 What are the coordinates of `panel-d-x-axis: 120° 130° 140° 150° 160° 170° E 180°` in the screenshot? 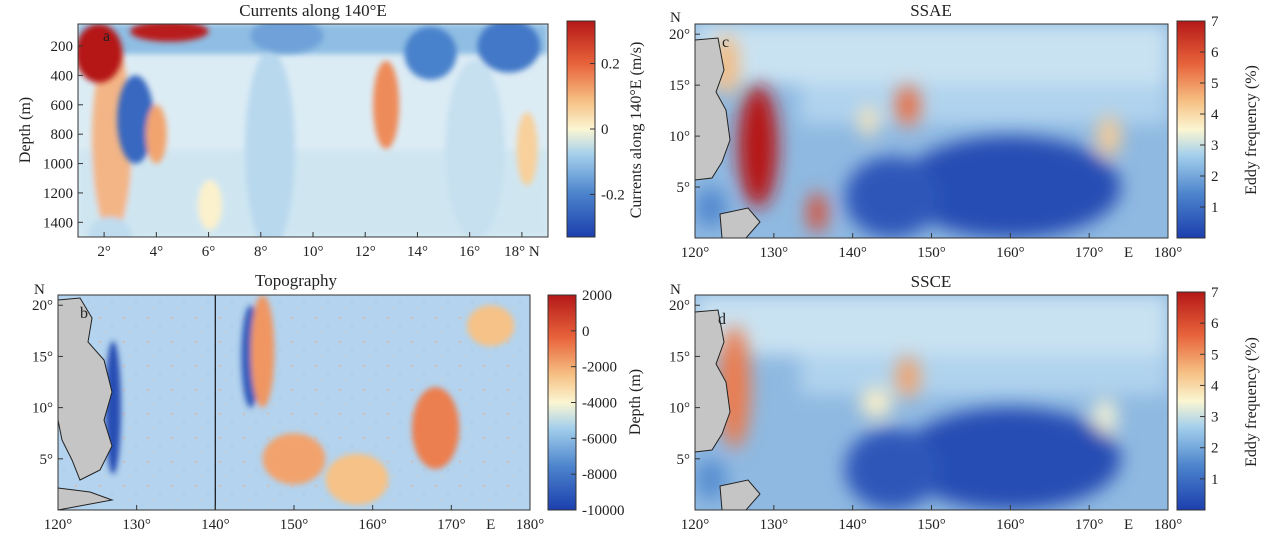 It's located at (932, 519).